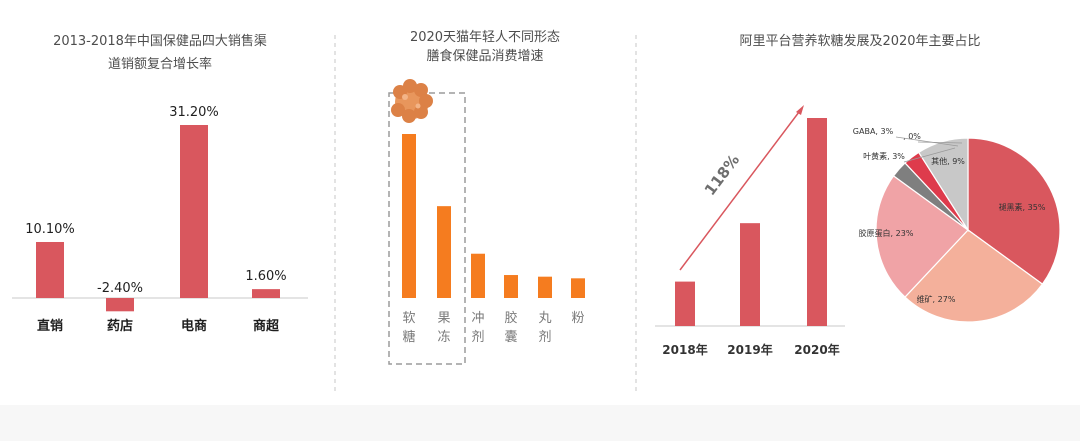  I want to click on chart1-category-label: 商超, so click(266, 326).